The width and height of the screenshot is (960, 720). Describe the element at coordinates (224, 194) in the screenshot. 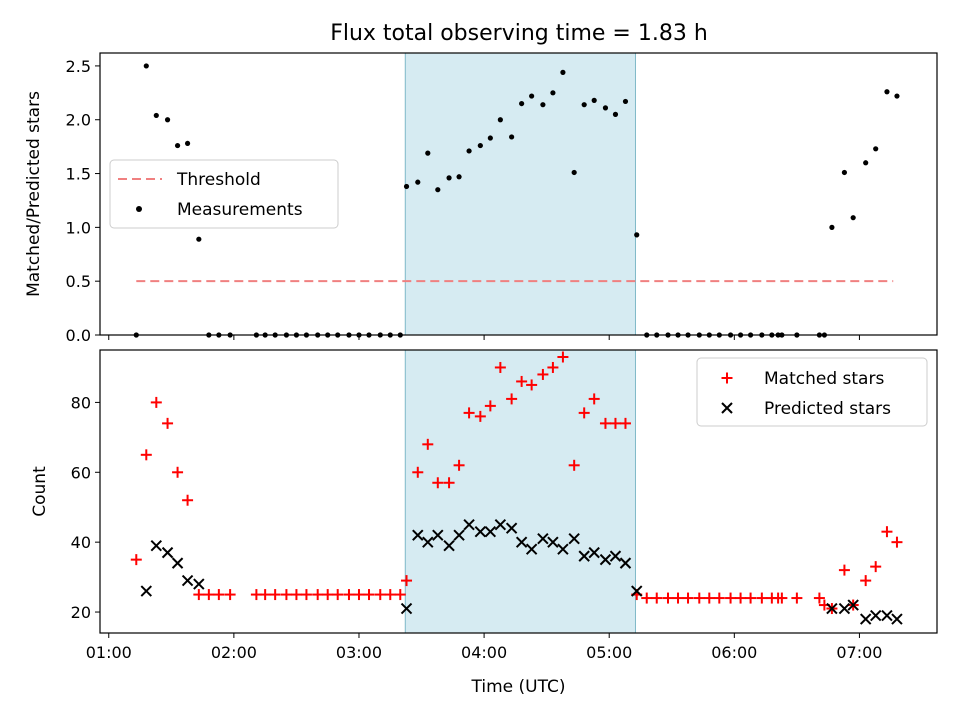

I see `top-legend-box` at that location.